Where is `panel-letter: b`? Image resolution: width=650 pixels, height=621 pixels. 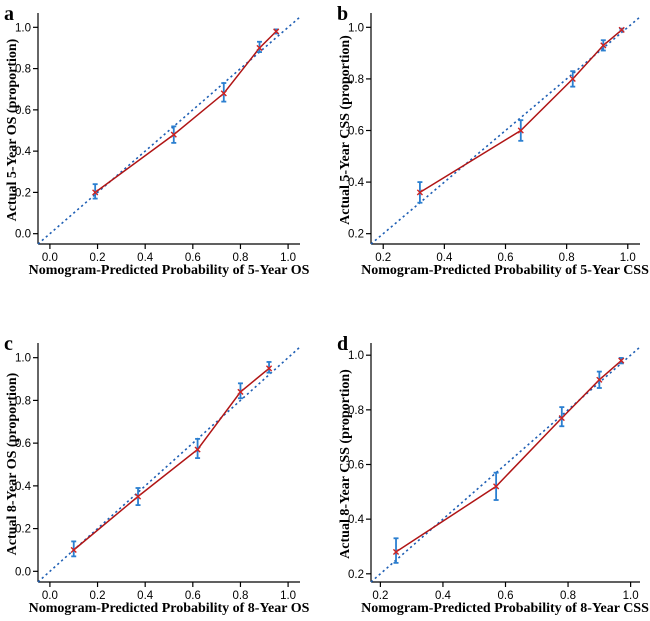
panel-letter: b is located at coordinates (342, 14).